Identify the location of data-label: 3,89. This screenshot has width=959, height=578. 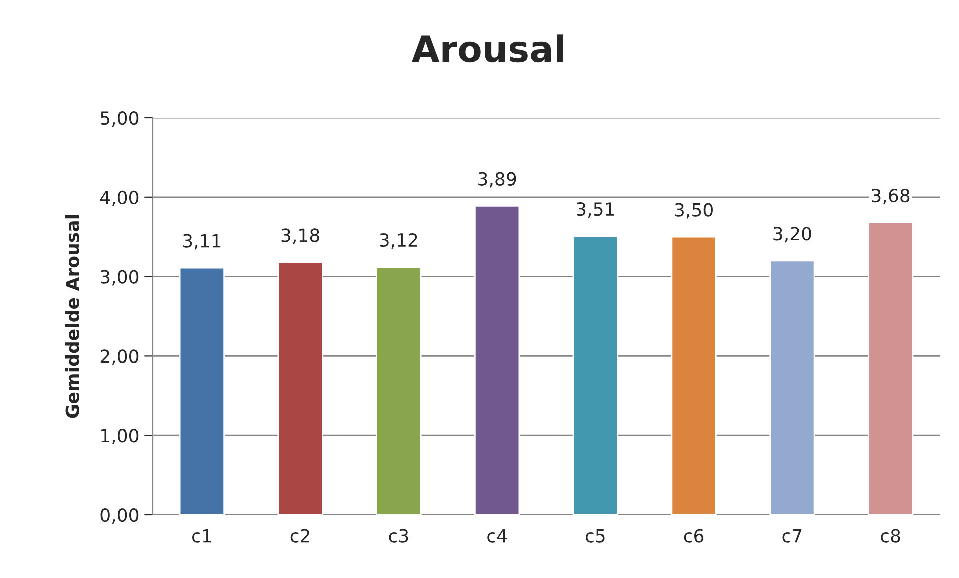
(497, 180).